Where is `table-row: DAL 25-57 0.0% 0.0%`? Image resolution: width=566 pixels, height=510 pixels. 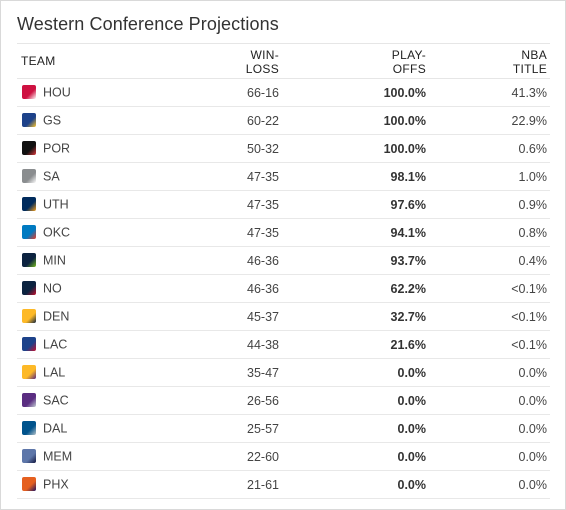 table-row: DAL 25-57 0.0% 0.0% is located at coordinates (283, 428).